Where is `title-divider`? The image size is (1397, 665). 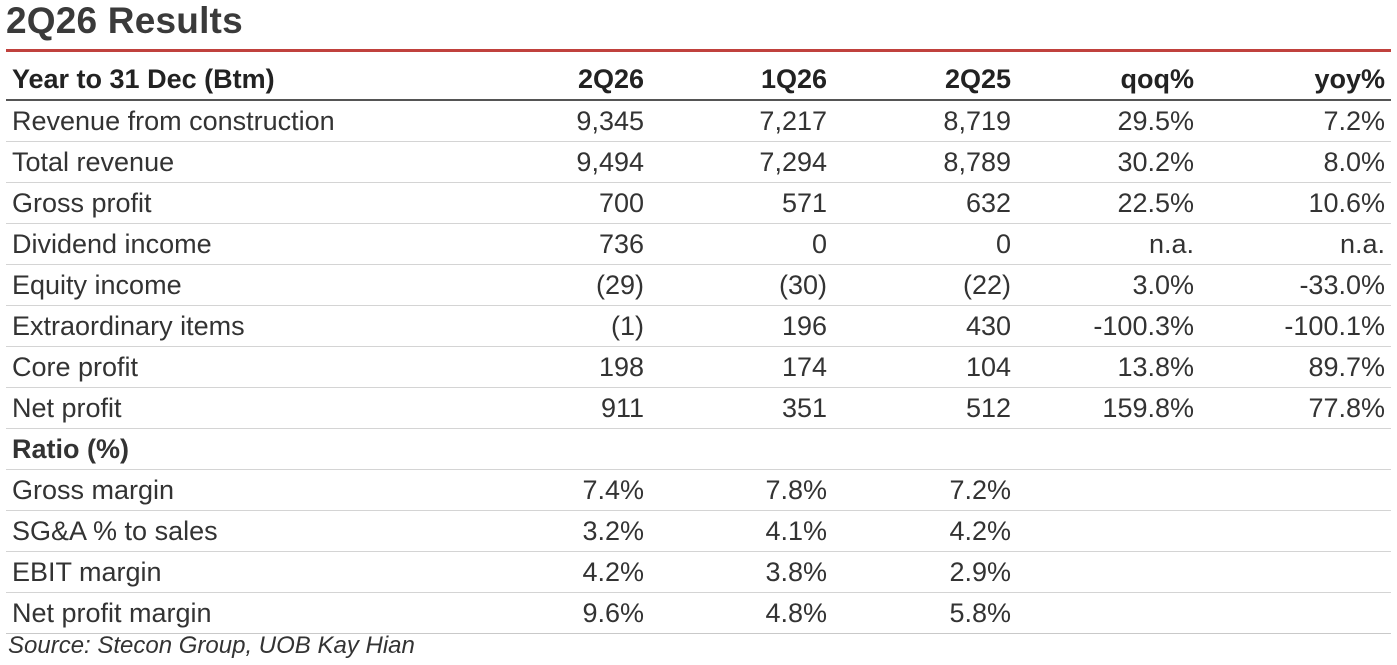
title-divider is located at coordinates (698, 50).